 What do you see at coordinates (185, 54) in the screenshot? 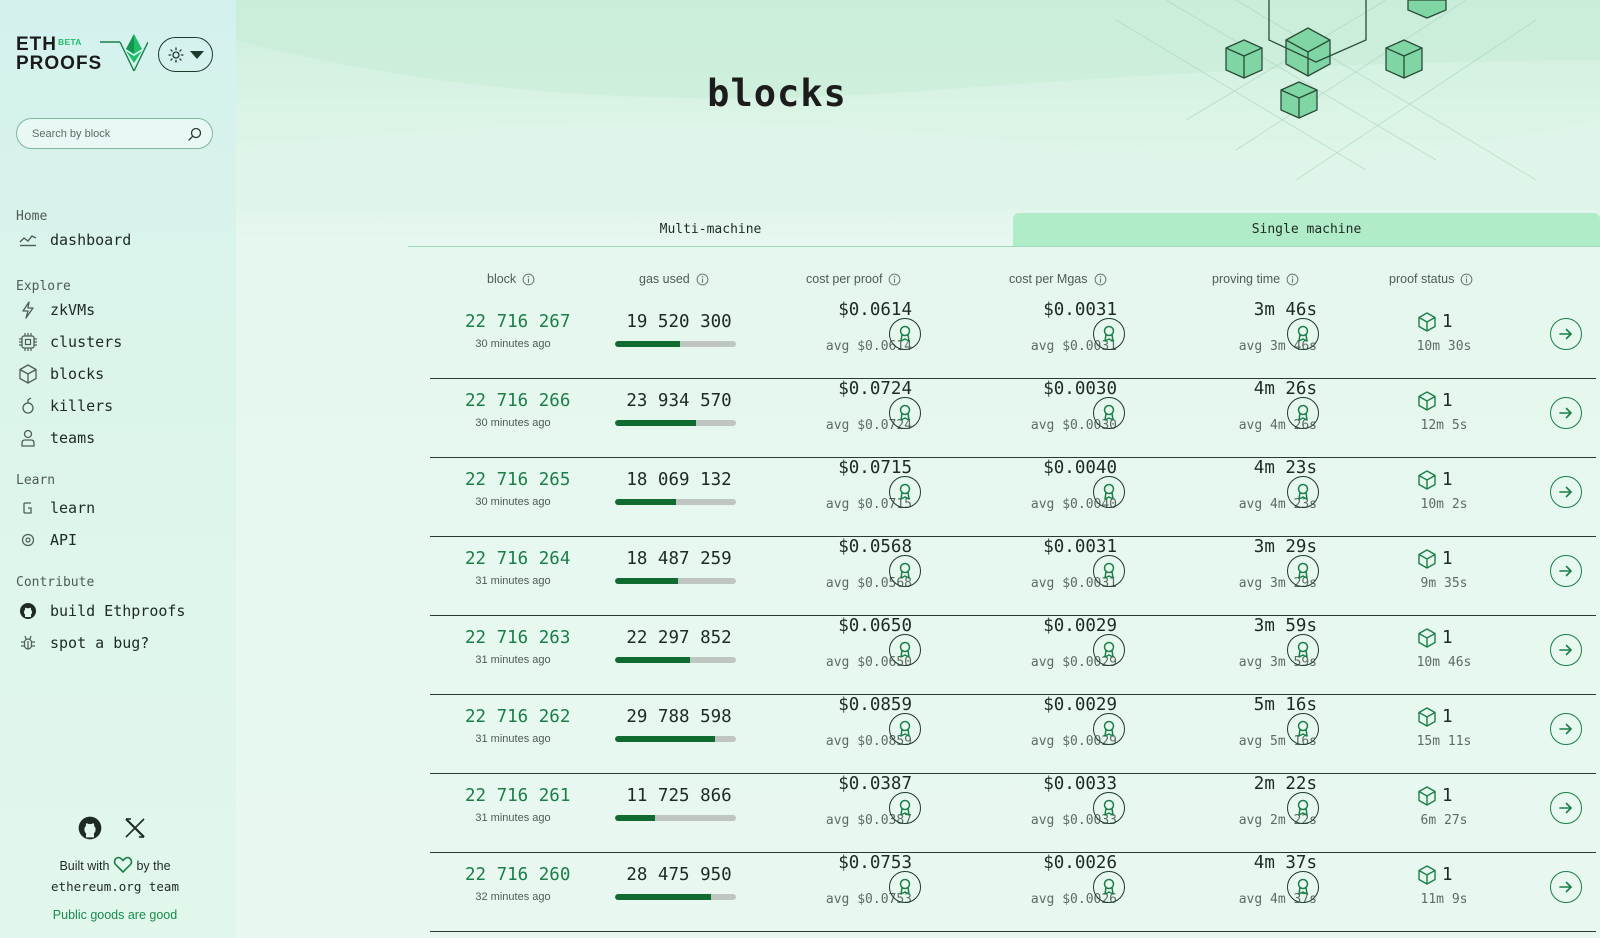
I see `theme-toggle-button` at bounding box center [185, 54].